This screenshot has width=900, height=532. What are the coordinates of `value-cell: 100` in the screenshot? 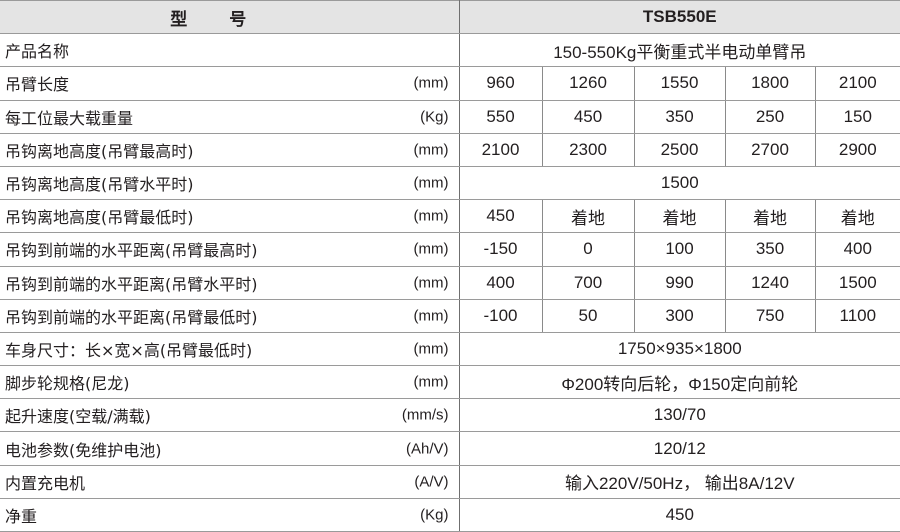 It's located at (680, 249).